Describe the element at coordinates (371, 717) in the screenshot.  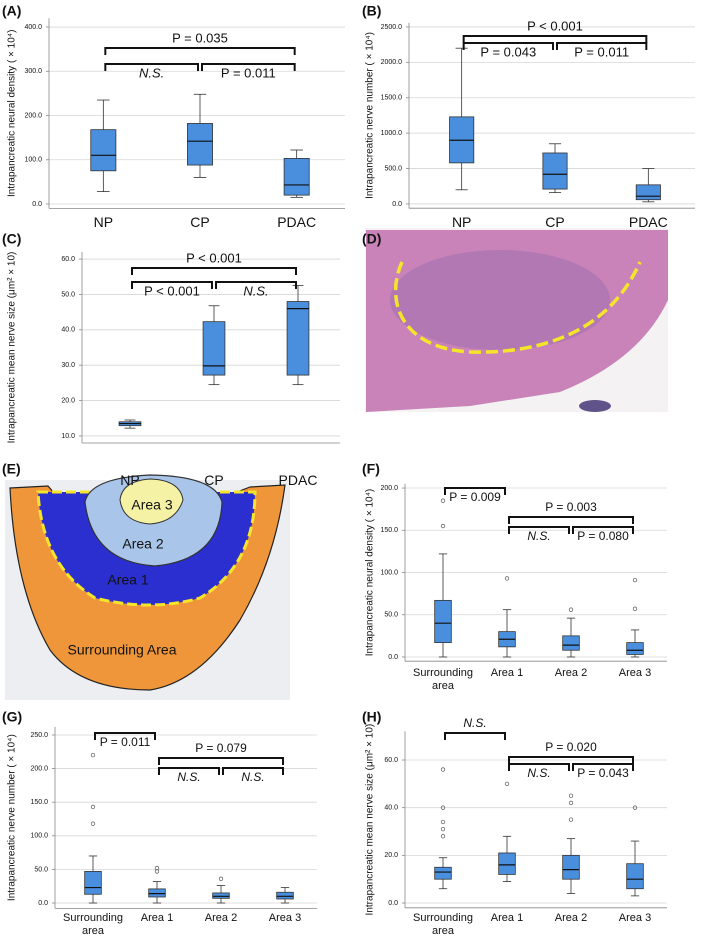
I see `panel-label: (H)` at that location.